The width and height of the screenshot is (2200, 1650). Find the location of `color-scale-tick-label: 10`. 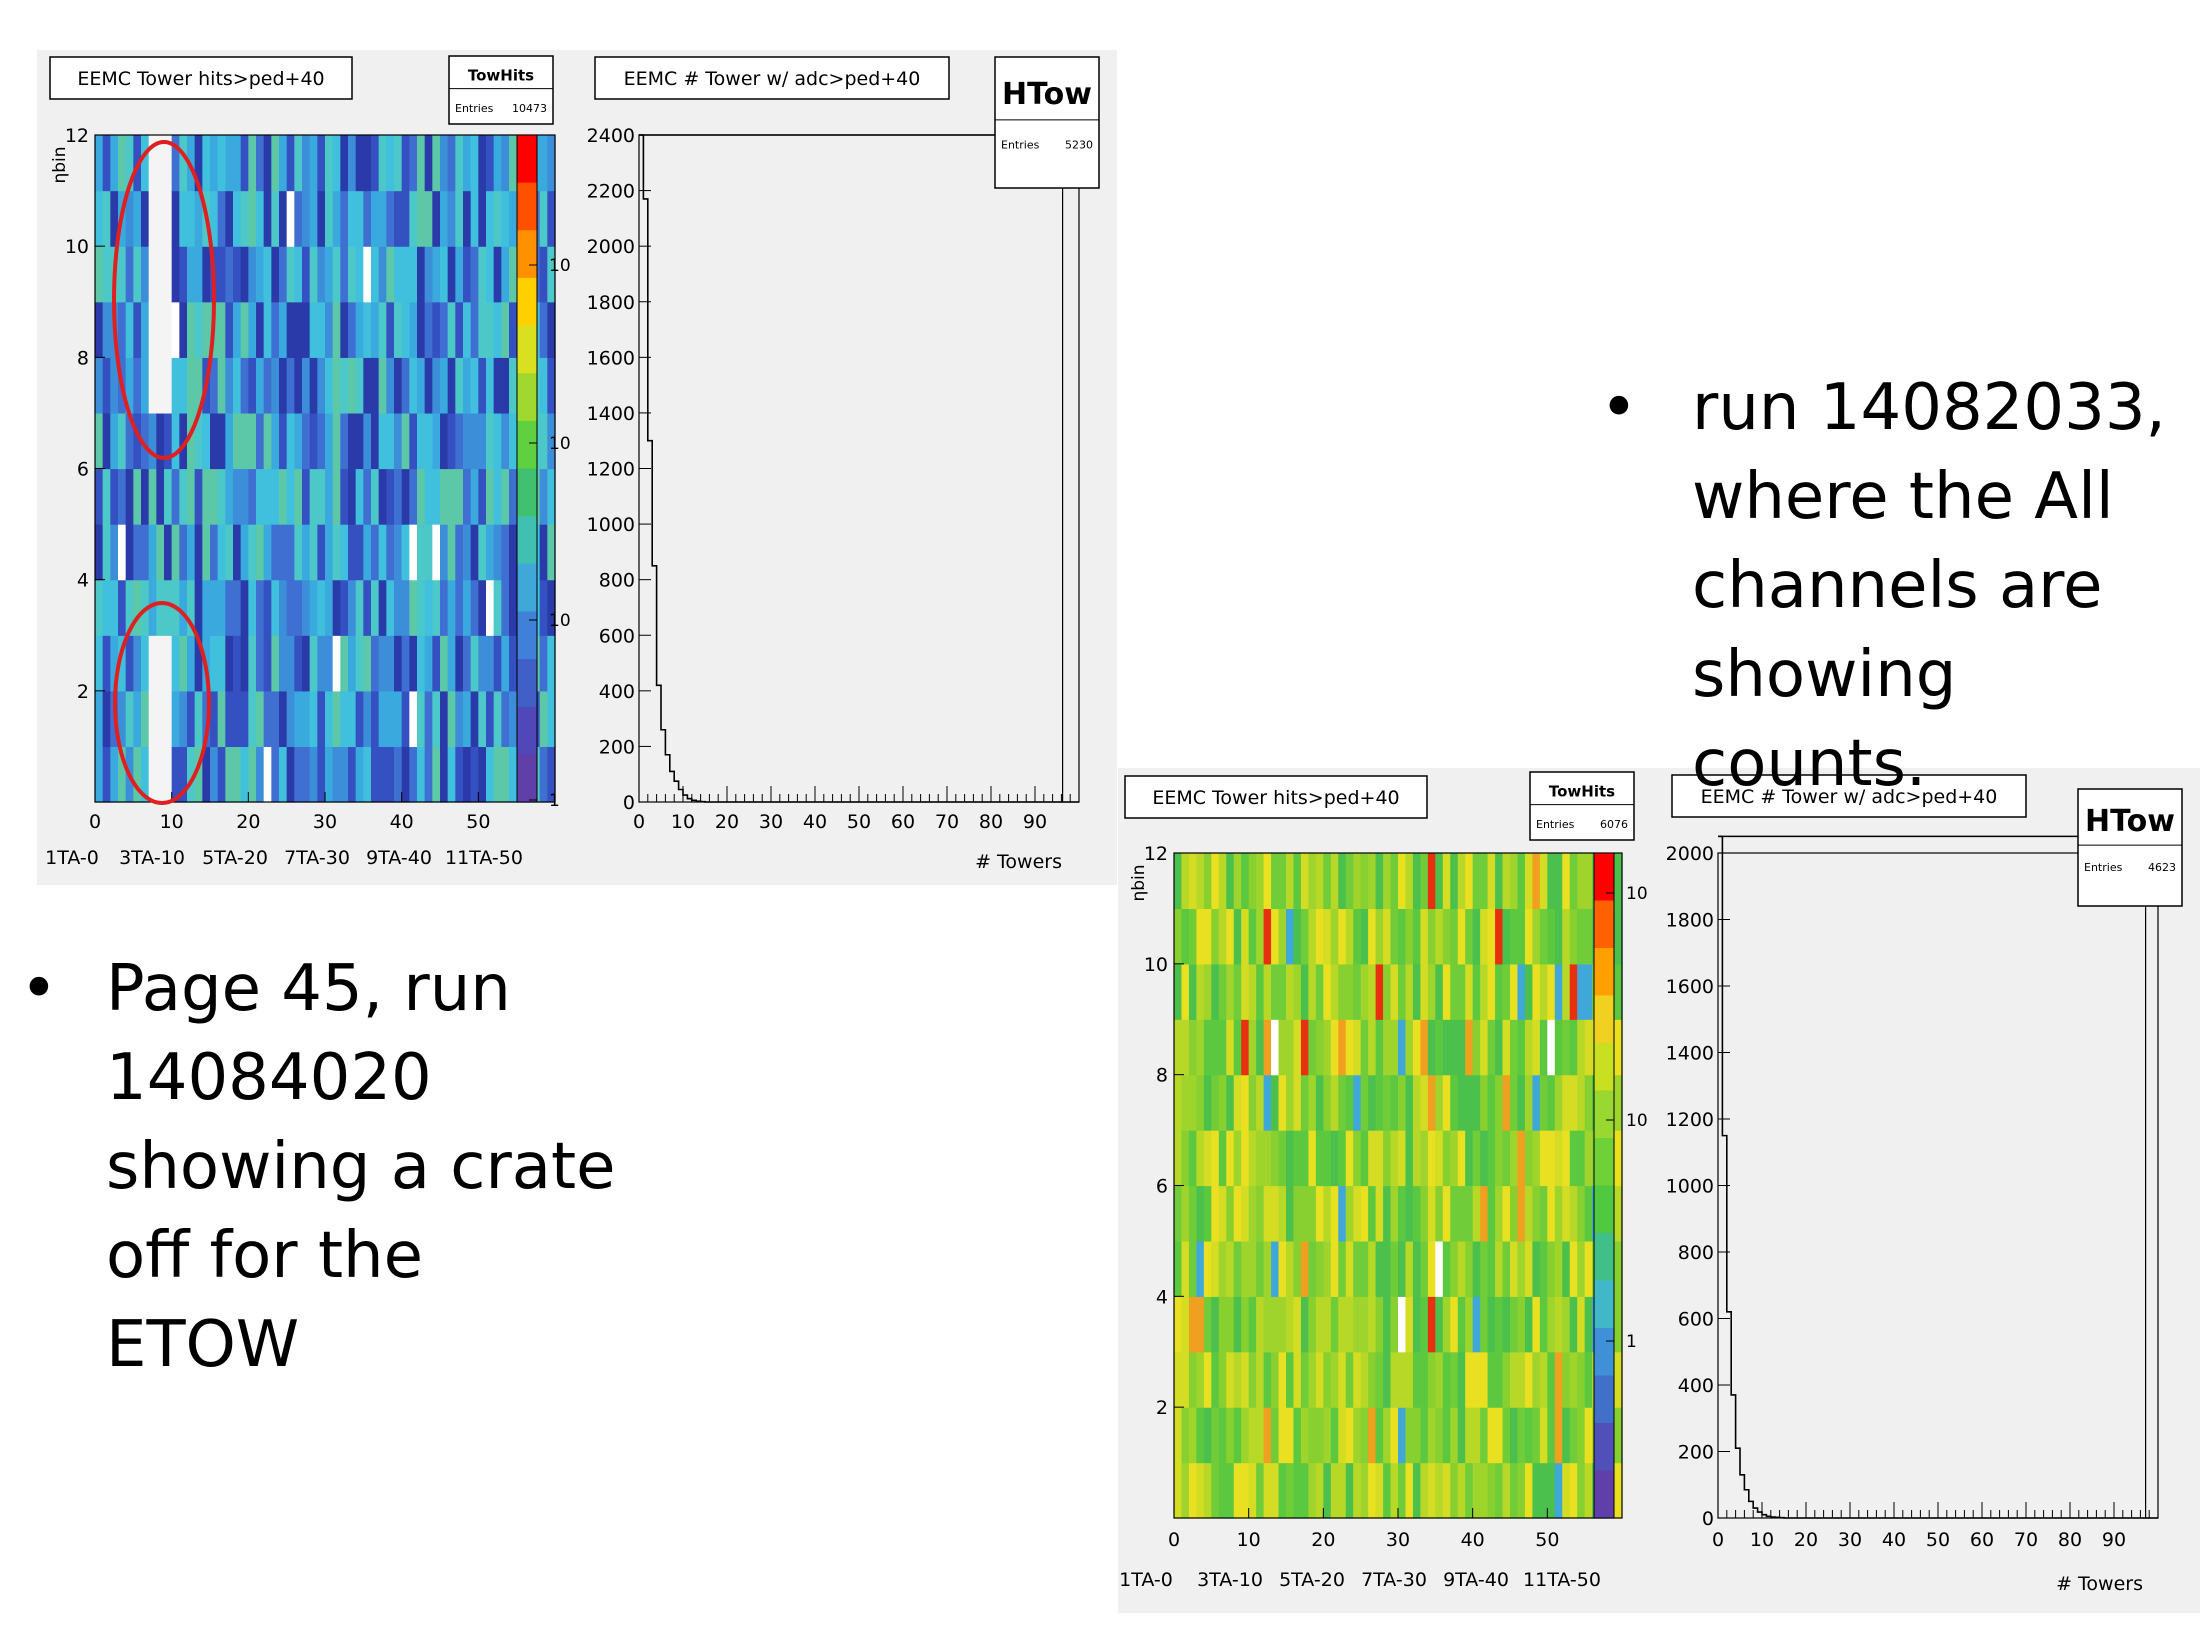

color-scale-tick-label: 10 is located at coordinates (560, 266).